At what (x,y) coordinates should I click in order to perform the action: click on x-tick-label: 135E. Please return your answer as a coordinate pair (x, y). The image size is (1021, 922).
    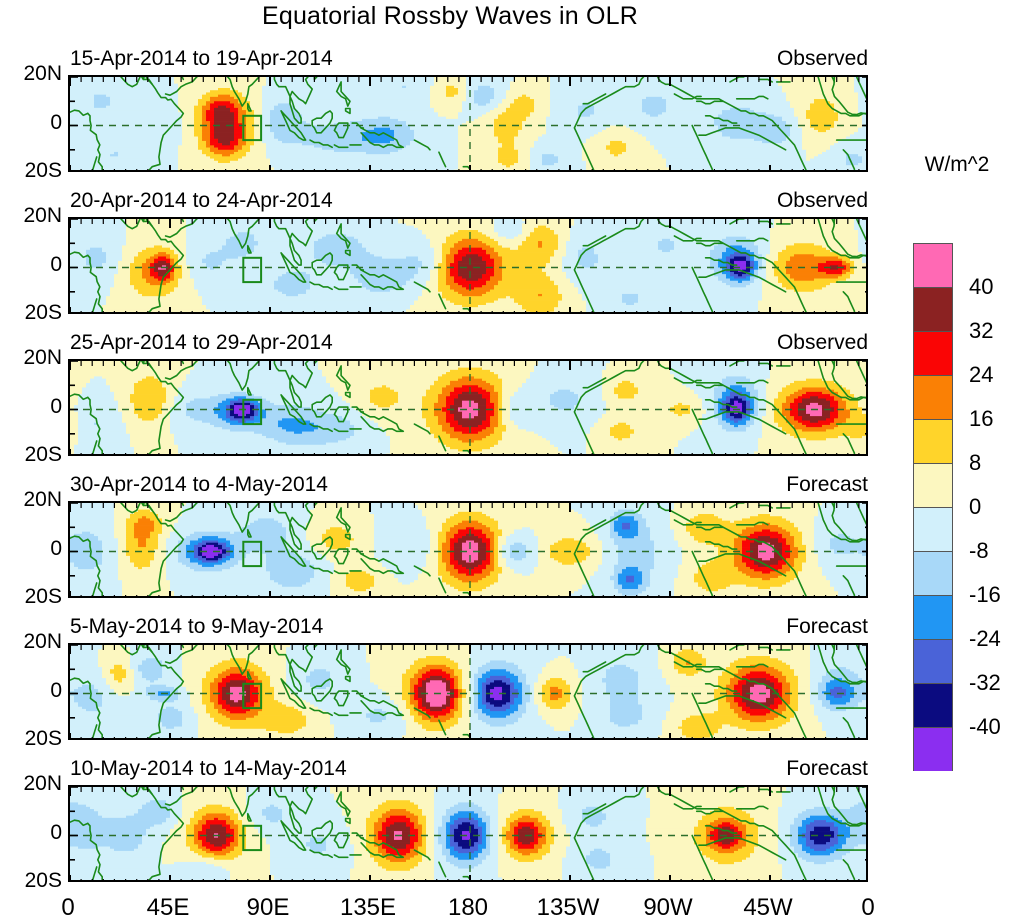
    Looking at the image, I should click on (368, 907).